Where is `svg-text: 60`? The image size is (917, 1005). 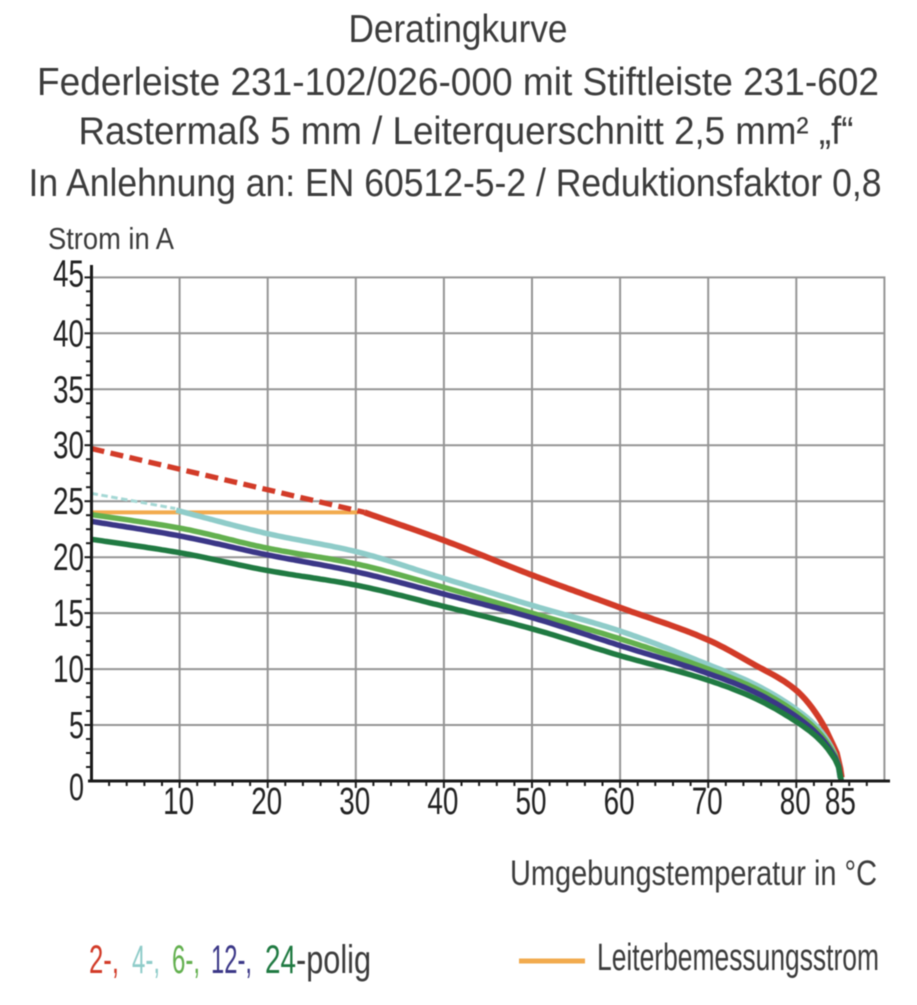
svg-text: 60 is located at coordinates (619, 802).